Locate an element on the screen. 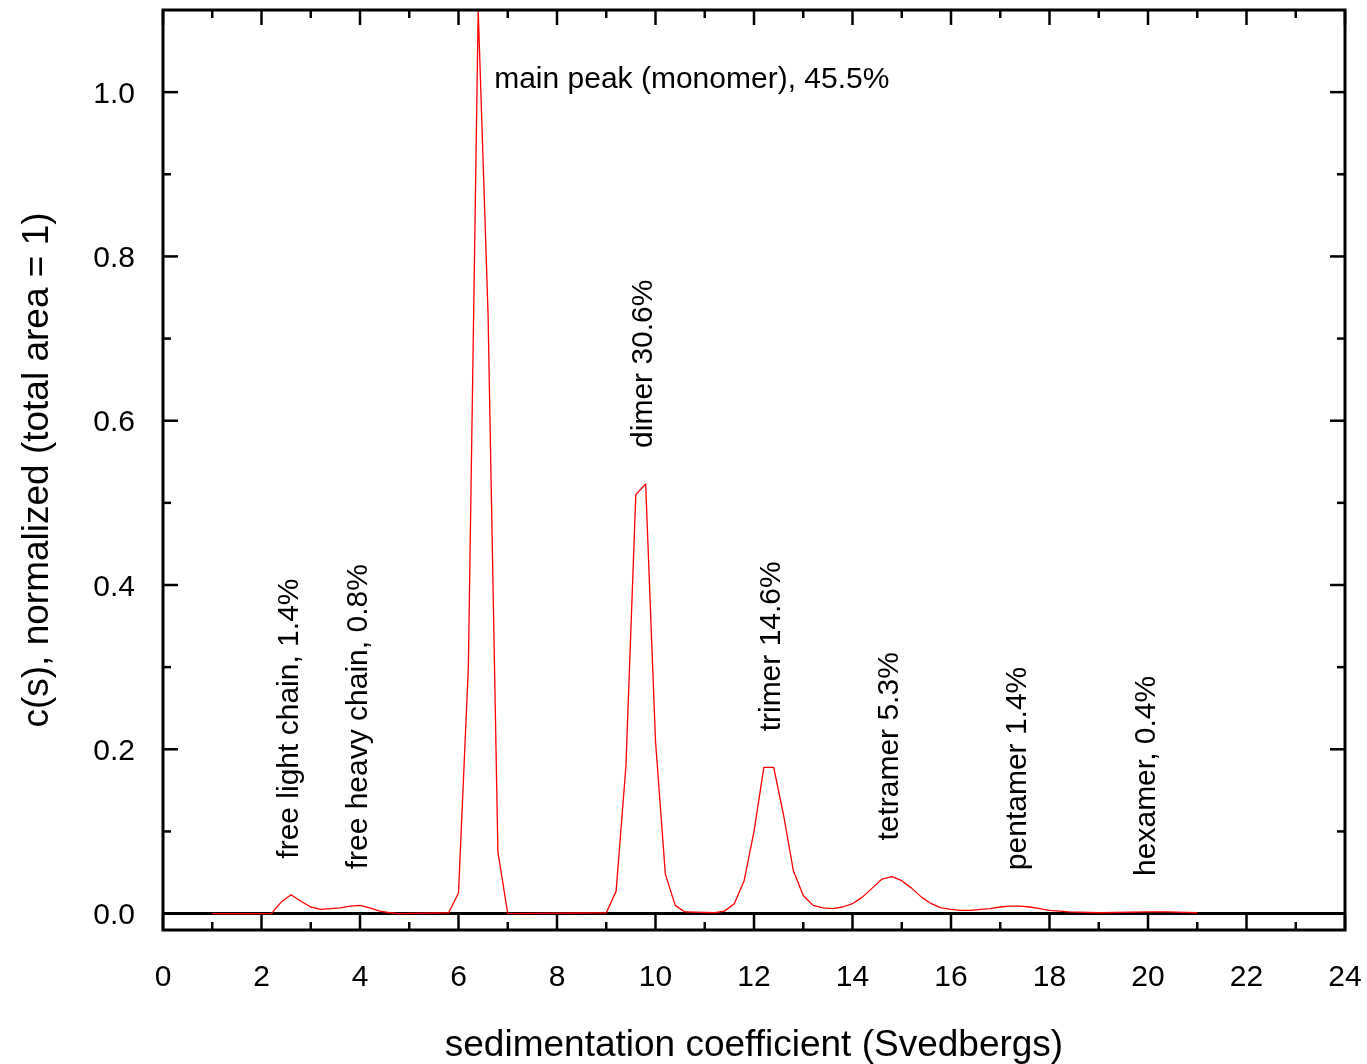 This screenshot has width=1367, height=1064. annotation: tetramer 5.3% is located at coordinates (888, 746).